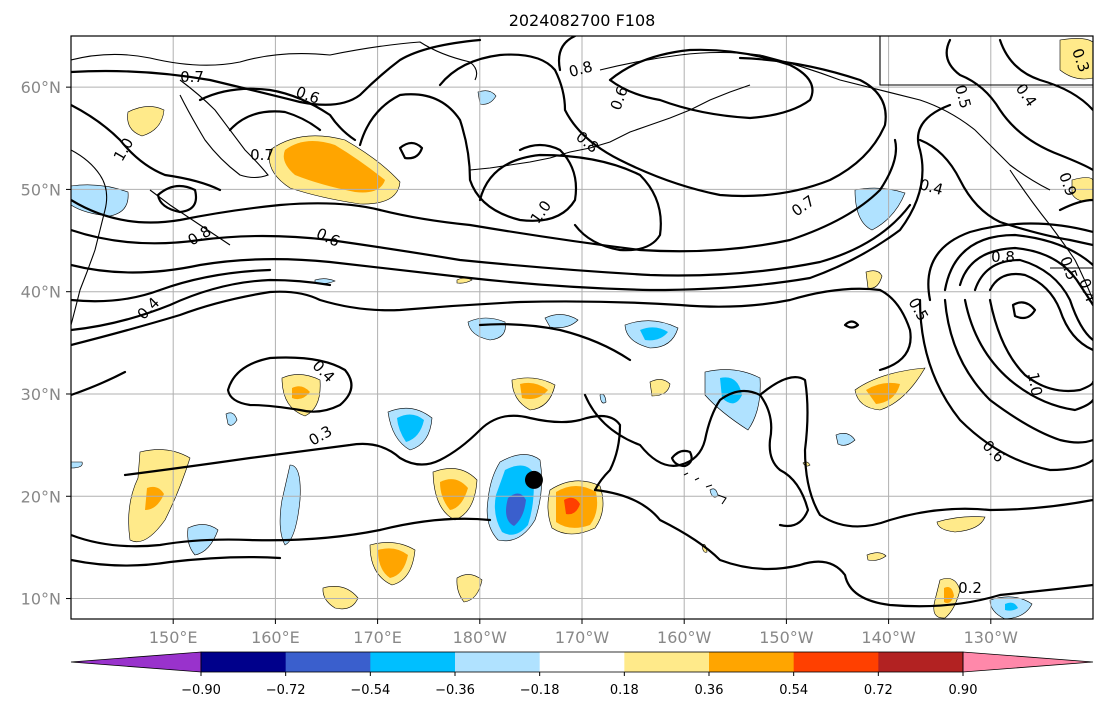  What do you see at coordinates (411, 150) in the screenshot?
I see `contour-low-aleutian` at bounding box center [411, 150].